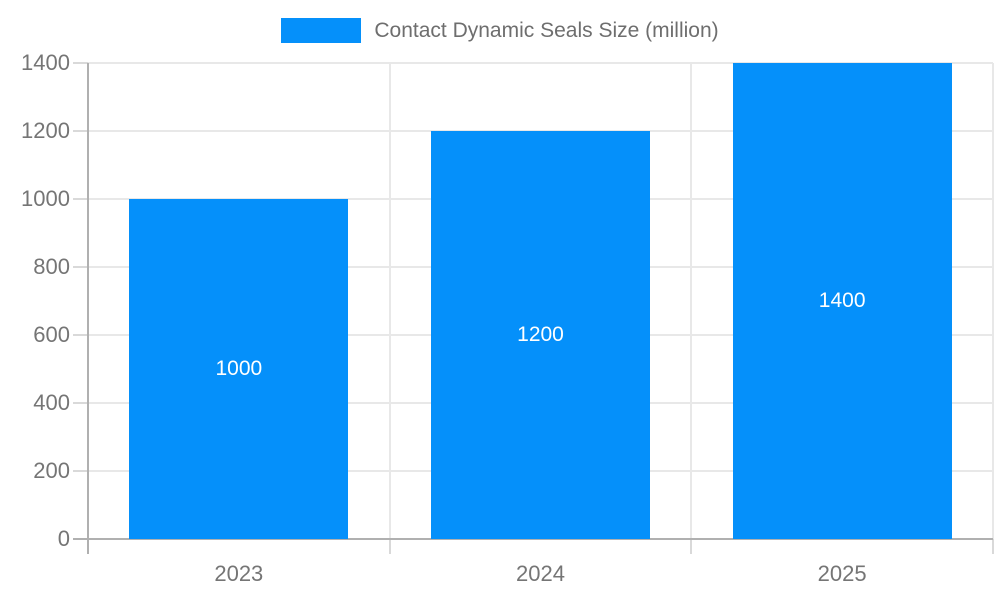 Image resolution: width=1000 pixels, height=600 pixels. Describe the element at coordinates (88, 308) in the screenshot. I see `y-axis-line` at that location.